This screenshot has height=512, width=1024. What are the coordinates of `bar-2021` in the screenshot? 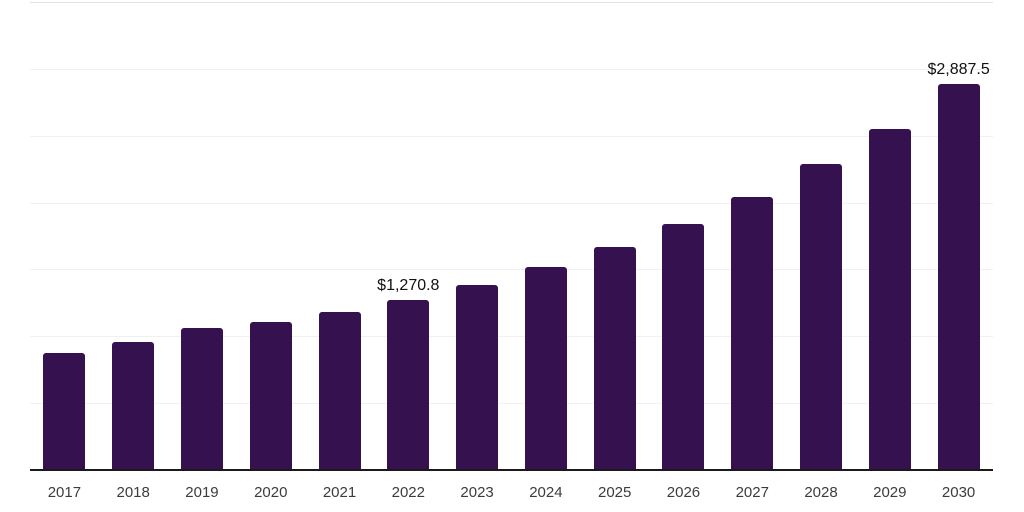 It's located at (339, 390).